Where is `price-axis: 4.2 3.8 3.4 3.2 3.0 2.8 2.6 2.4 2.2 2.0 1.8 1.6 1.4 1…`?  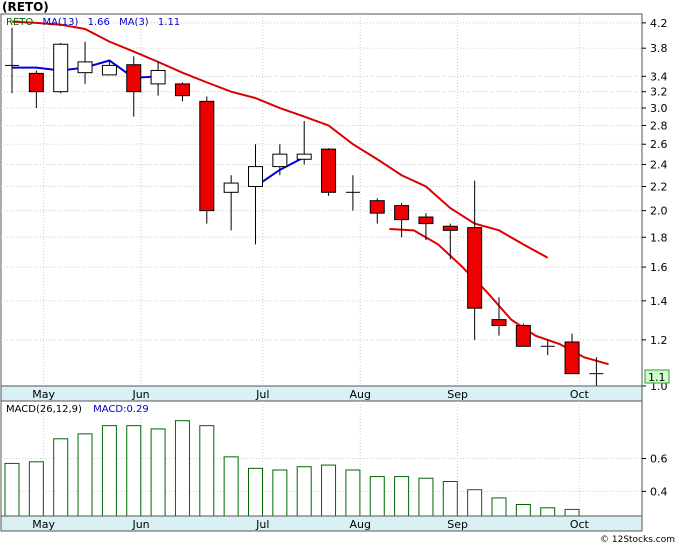
price-axis: 4.2 3.8 3.4 3.2 3.0 2.8 2.6 2.4 2.2 2.0 1.8 1.6 1.4 1… is located at coordinates (655, 205).